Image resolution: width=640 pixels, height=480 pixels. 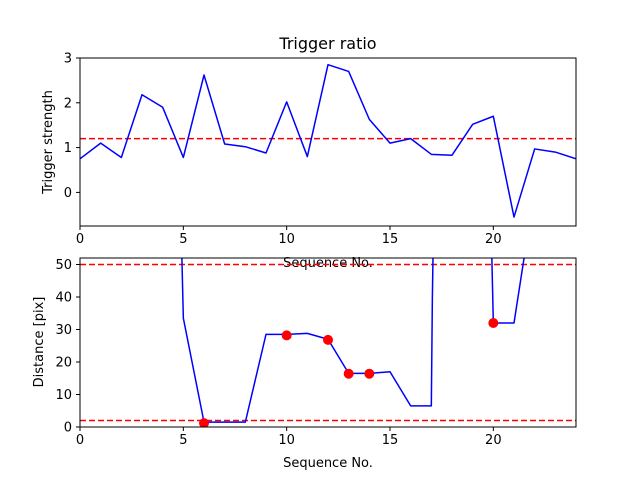 I want to click on y-tick-label: 20, so click(x=63, y=363).